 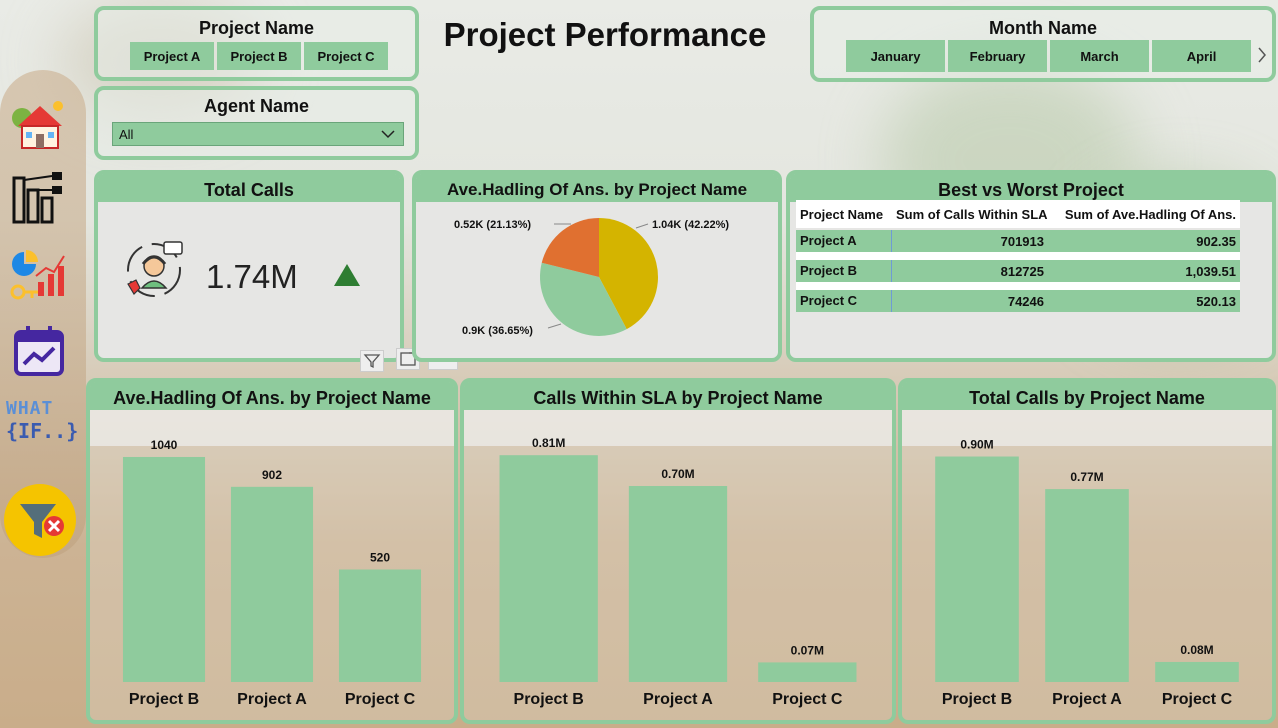 I want to click on bar-chart: 1040 Project B 902 Project A 520 Project C, so click(x=272, y=573).